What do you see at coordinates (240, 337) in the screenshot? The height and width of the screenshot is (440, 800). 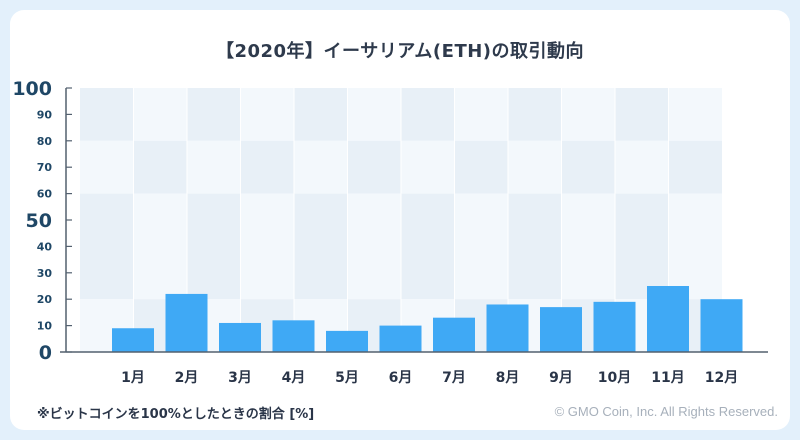 I see `bar-3月` at bounding box center [240, 337].